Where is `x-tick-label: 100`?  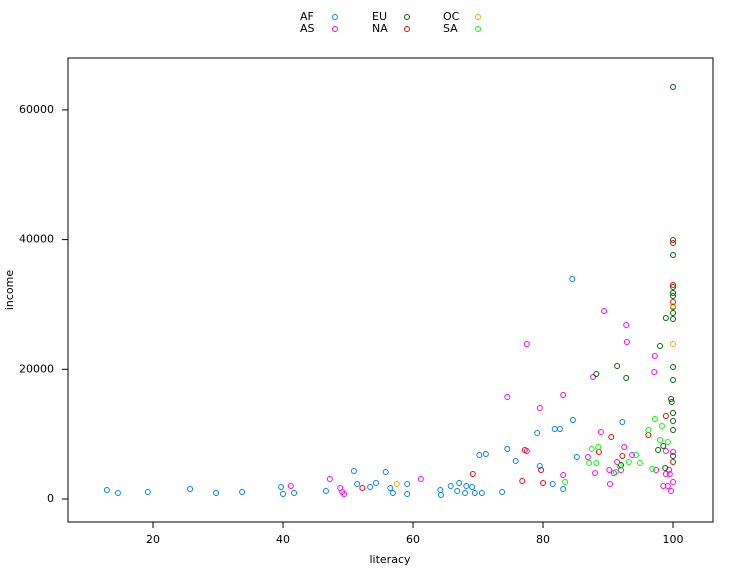 x-tick-label: 100 is located at coordinates (673, 539).